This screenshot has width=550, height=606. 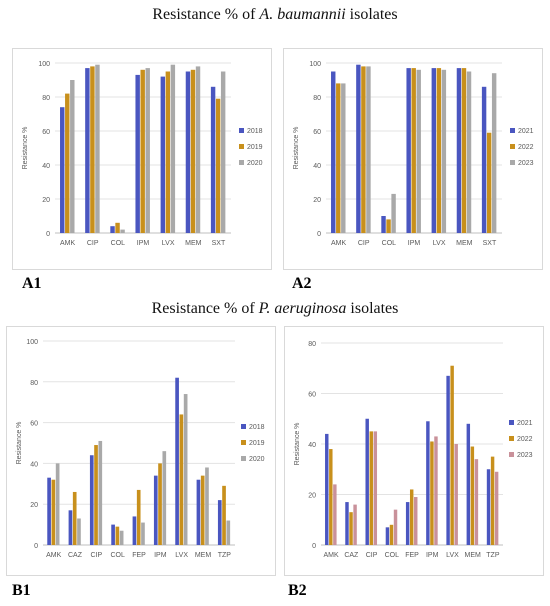 I want to click on x-tick-label: AMK, so click(x=54, y=555).